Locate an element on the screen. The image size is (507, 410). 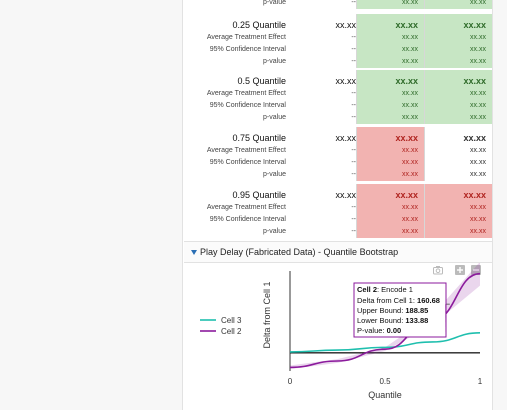
x-tick-label: 0.5 is located at coordinates (385, 381).